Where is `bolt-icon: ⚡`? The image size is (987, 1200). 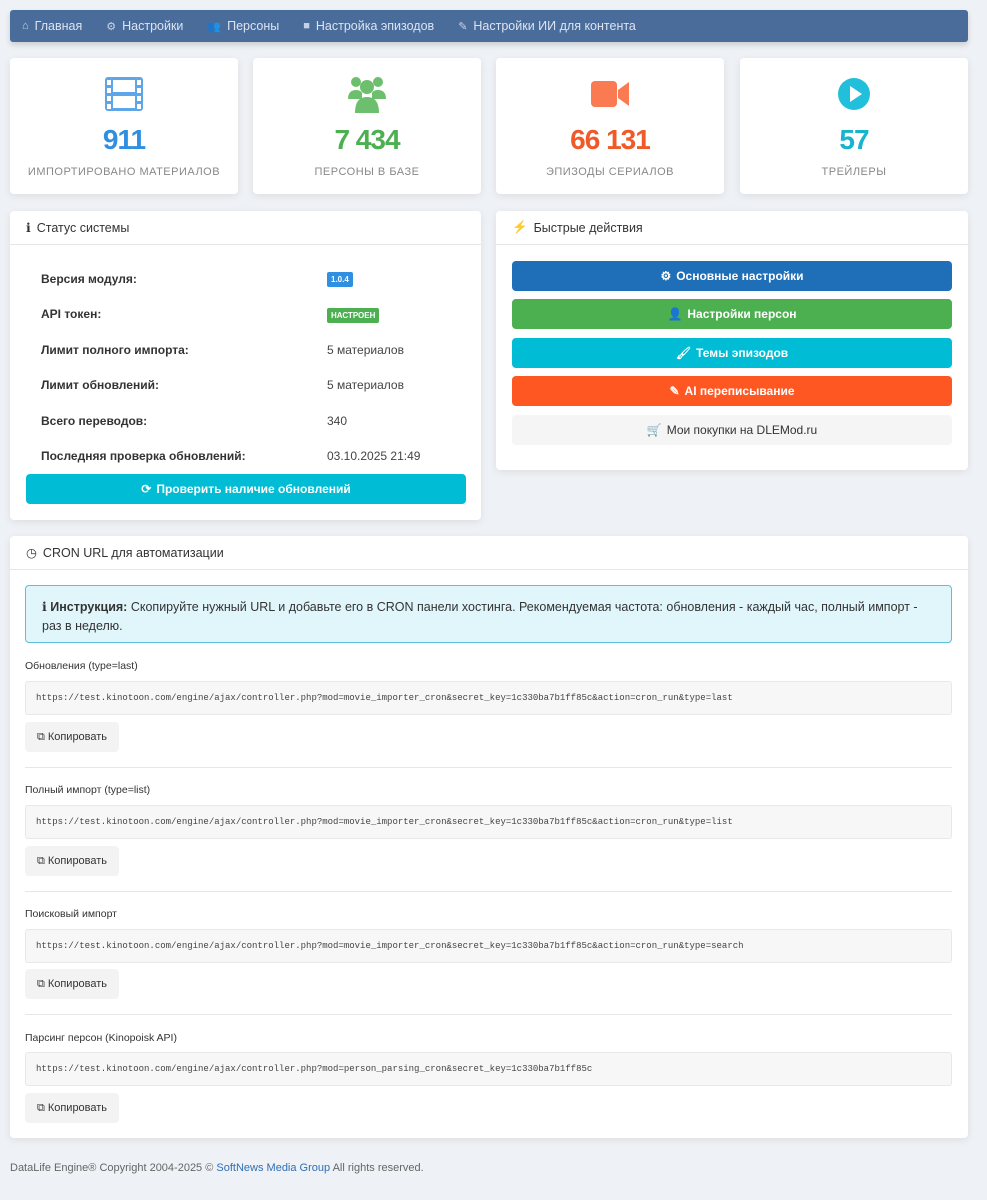
bolt-icon: ⚡ is located at coordinates (520, 227).